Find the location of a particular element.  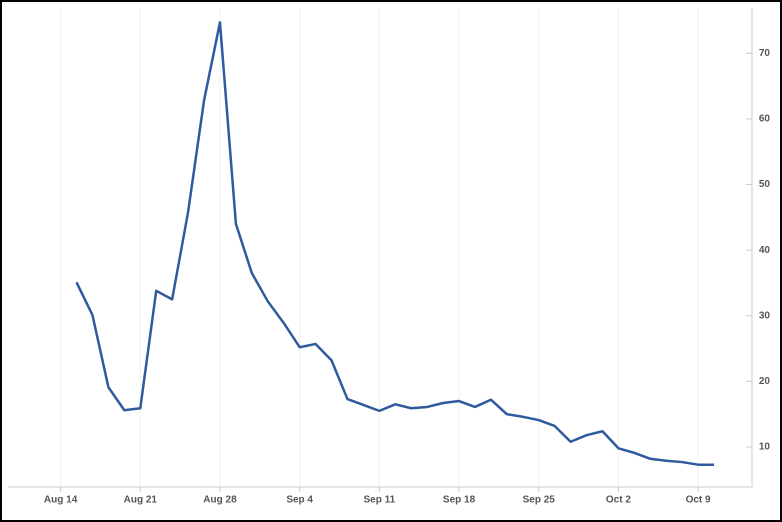

y-tick-label: 50 is located at coordinates (765, 184).